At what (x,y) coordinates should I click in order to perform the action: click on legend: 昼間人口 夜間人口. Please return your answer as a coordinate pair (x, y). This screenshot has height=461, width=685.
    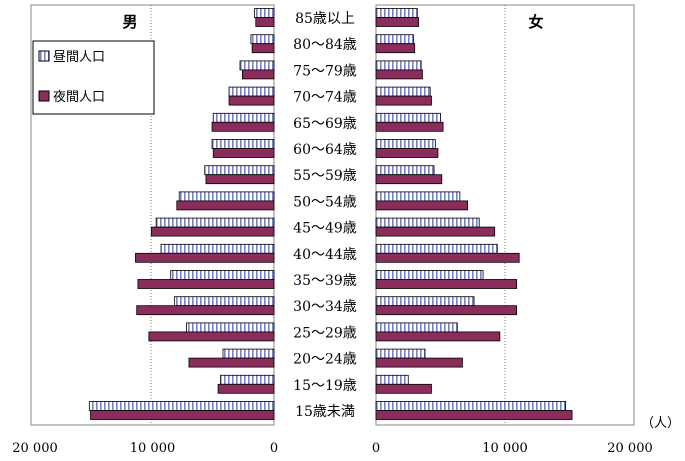
    Looking at the image, I should click on (93, 77).